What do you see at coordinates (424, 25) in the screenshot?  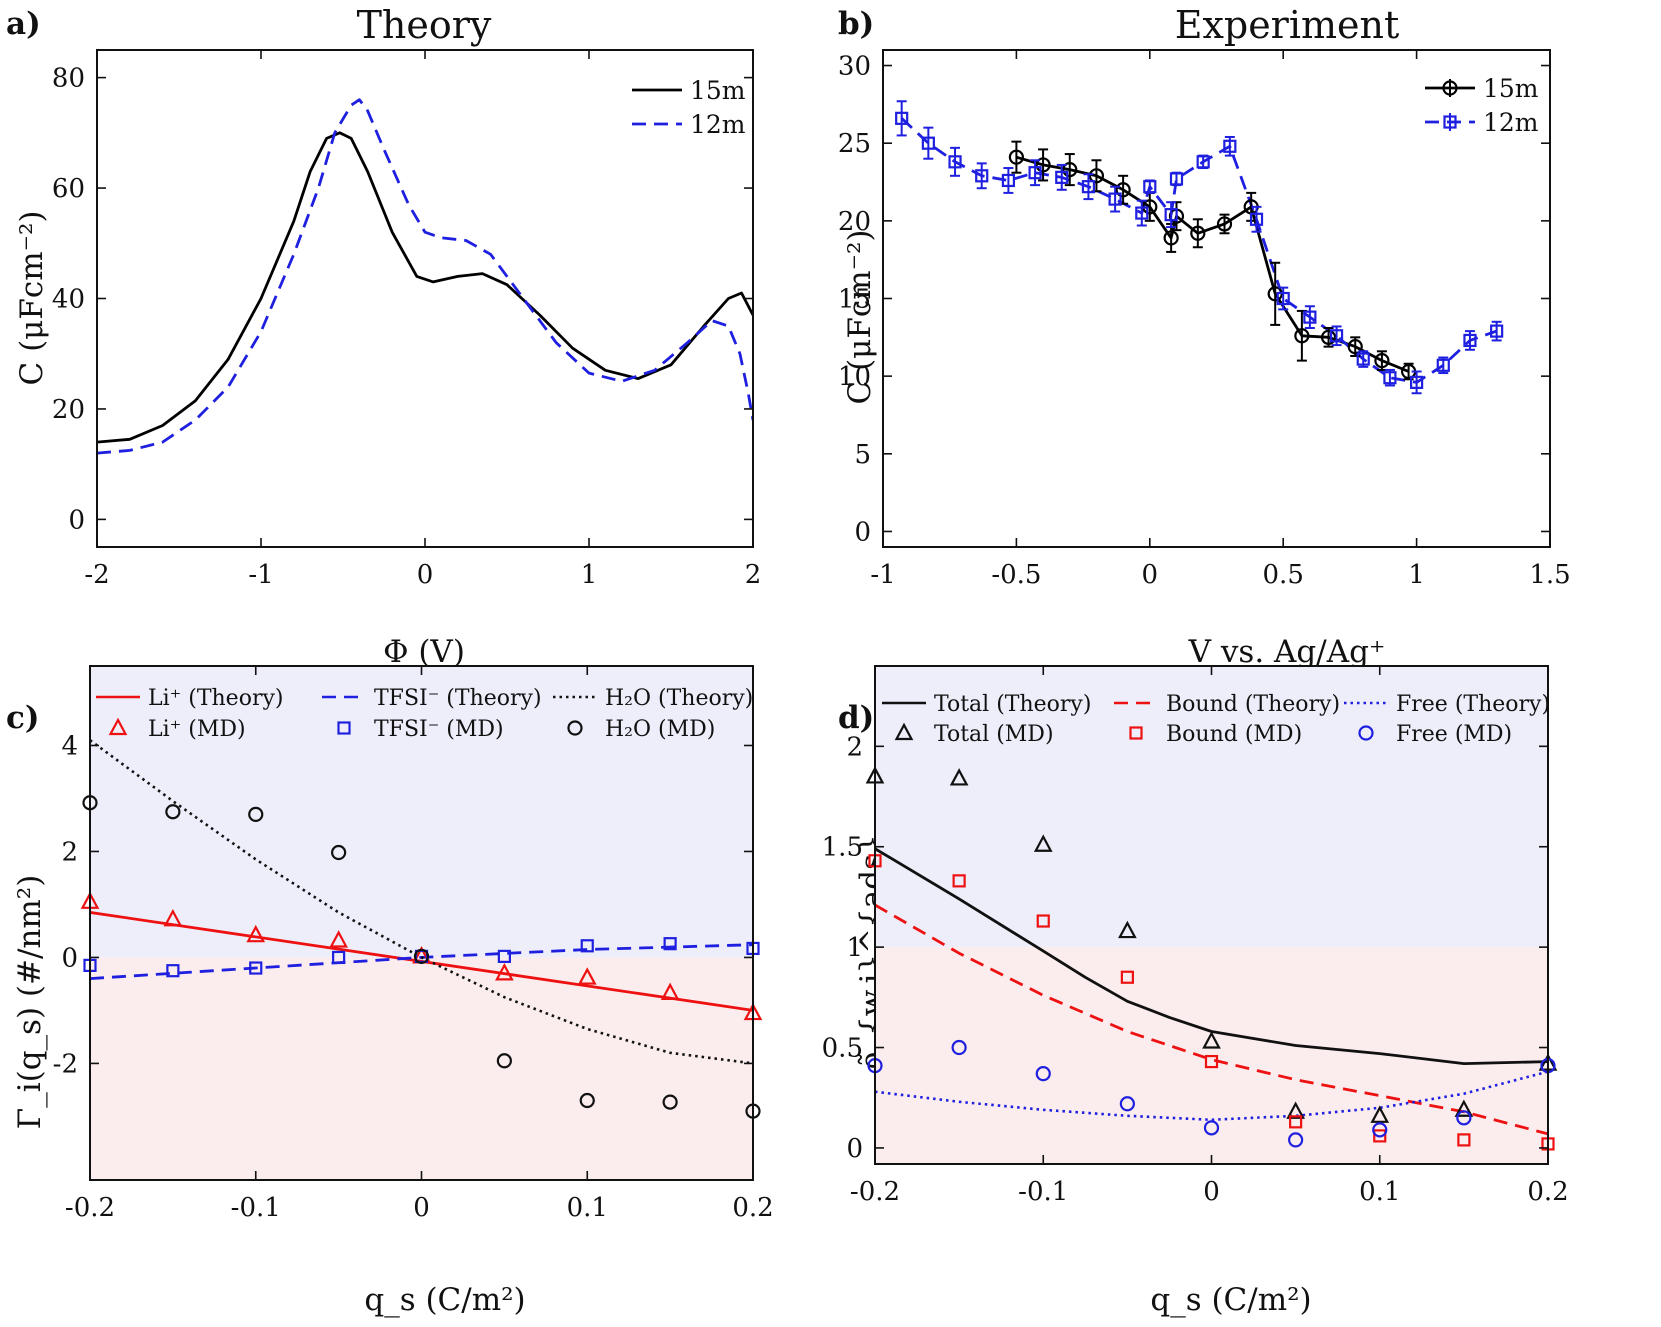 I see `chart-title: Theory` at bounding box center [424, 25].